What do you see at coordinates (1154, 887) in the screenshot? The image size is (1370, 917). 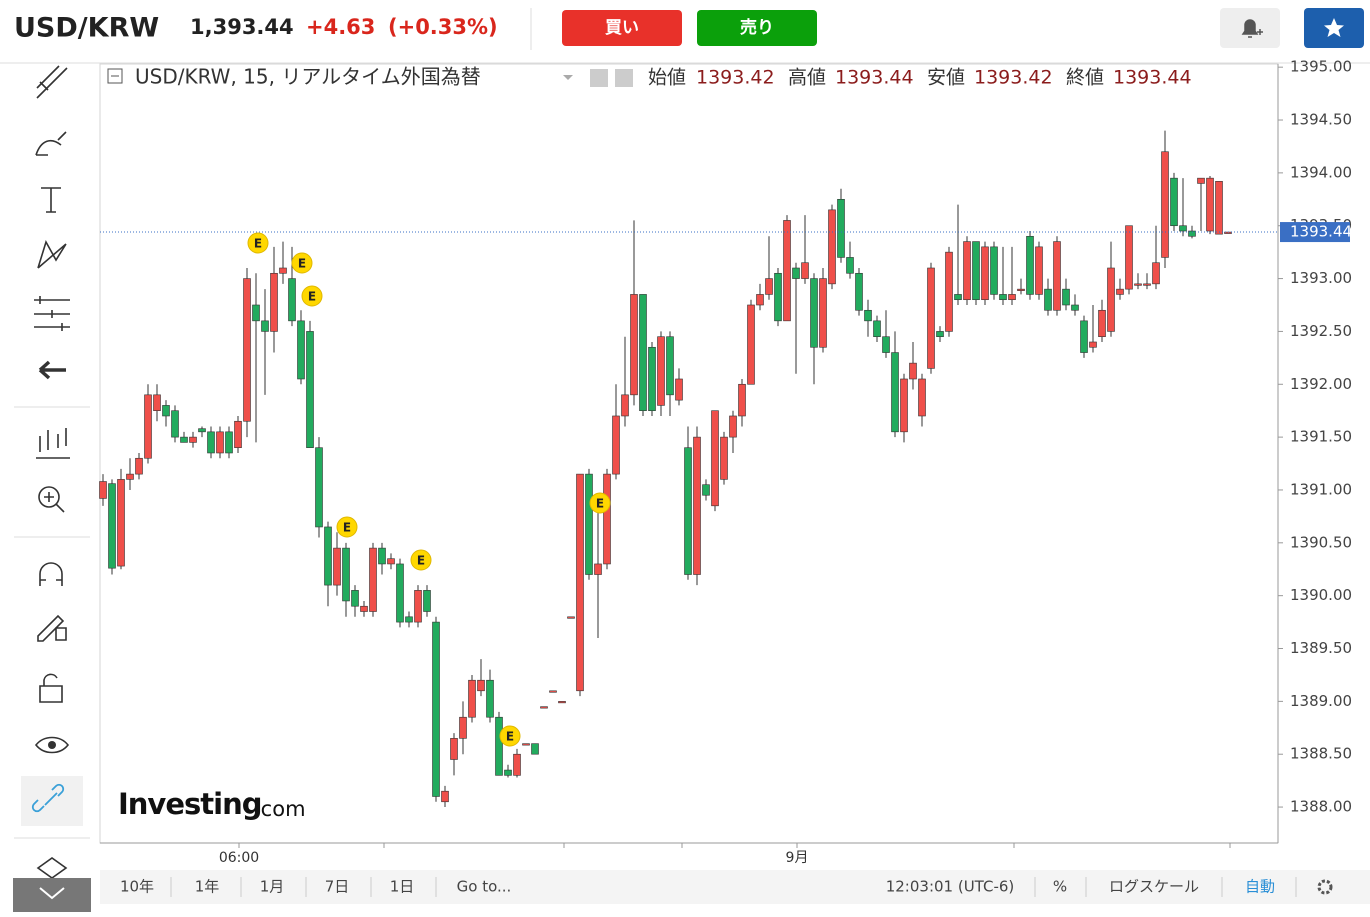 I see `log-button: ログスケール` at bounding box center [1154, 887].